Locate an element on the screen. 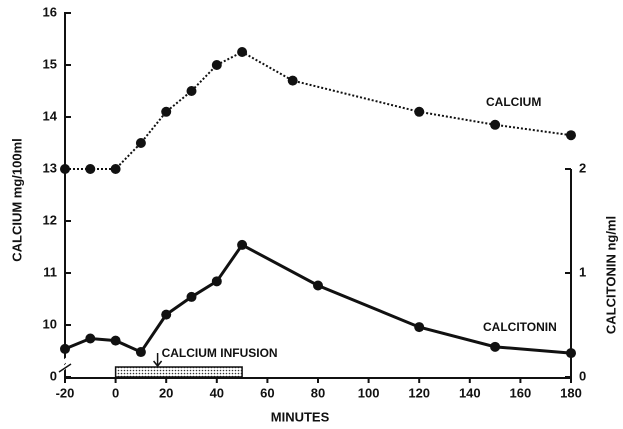 The image size is (623, 429). y-tick-label: 10 is located at coordinates (50, 323).